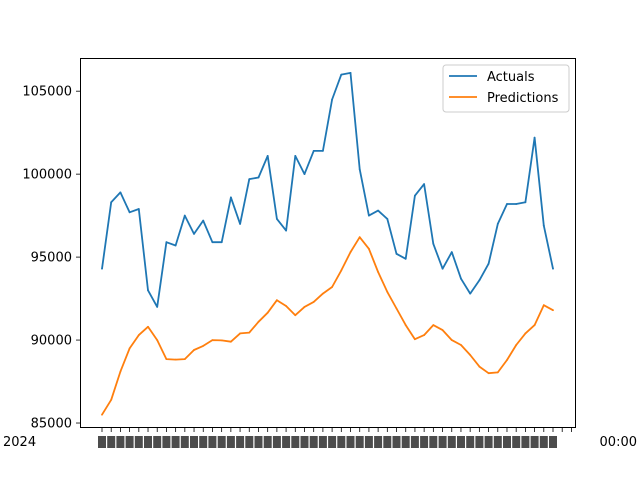  What do you see at coordinates (47, 175) in the screenshot?
I see `y-tick-label: 100000` at bounding box center [47, 175].